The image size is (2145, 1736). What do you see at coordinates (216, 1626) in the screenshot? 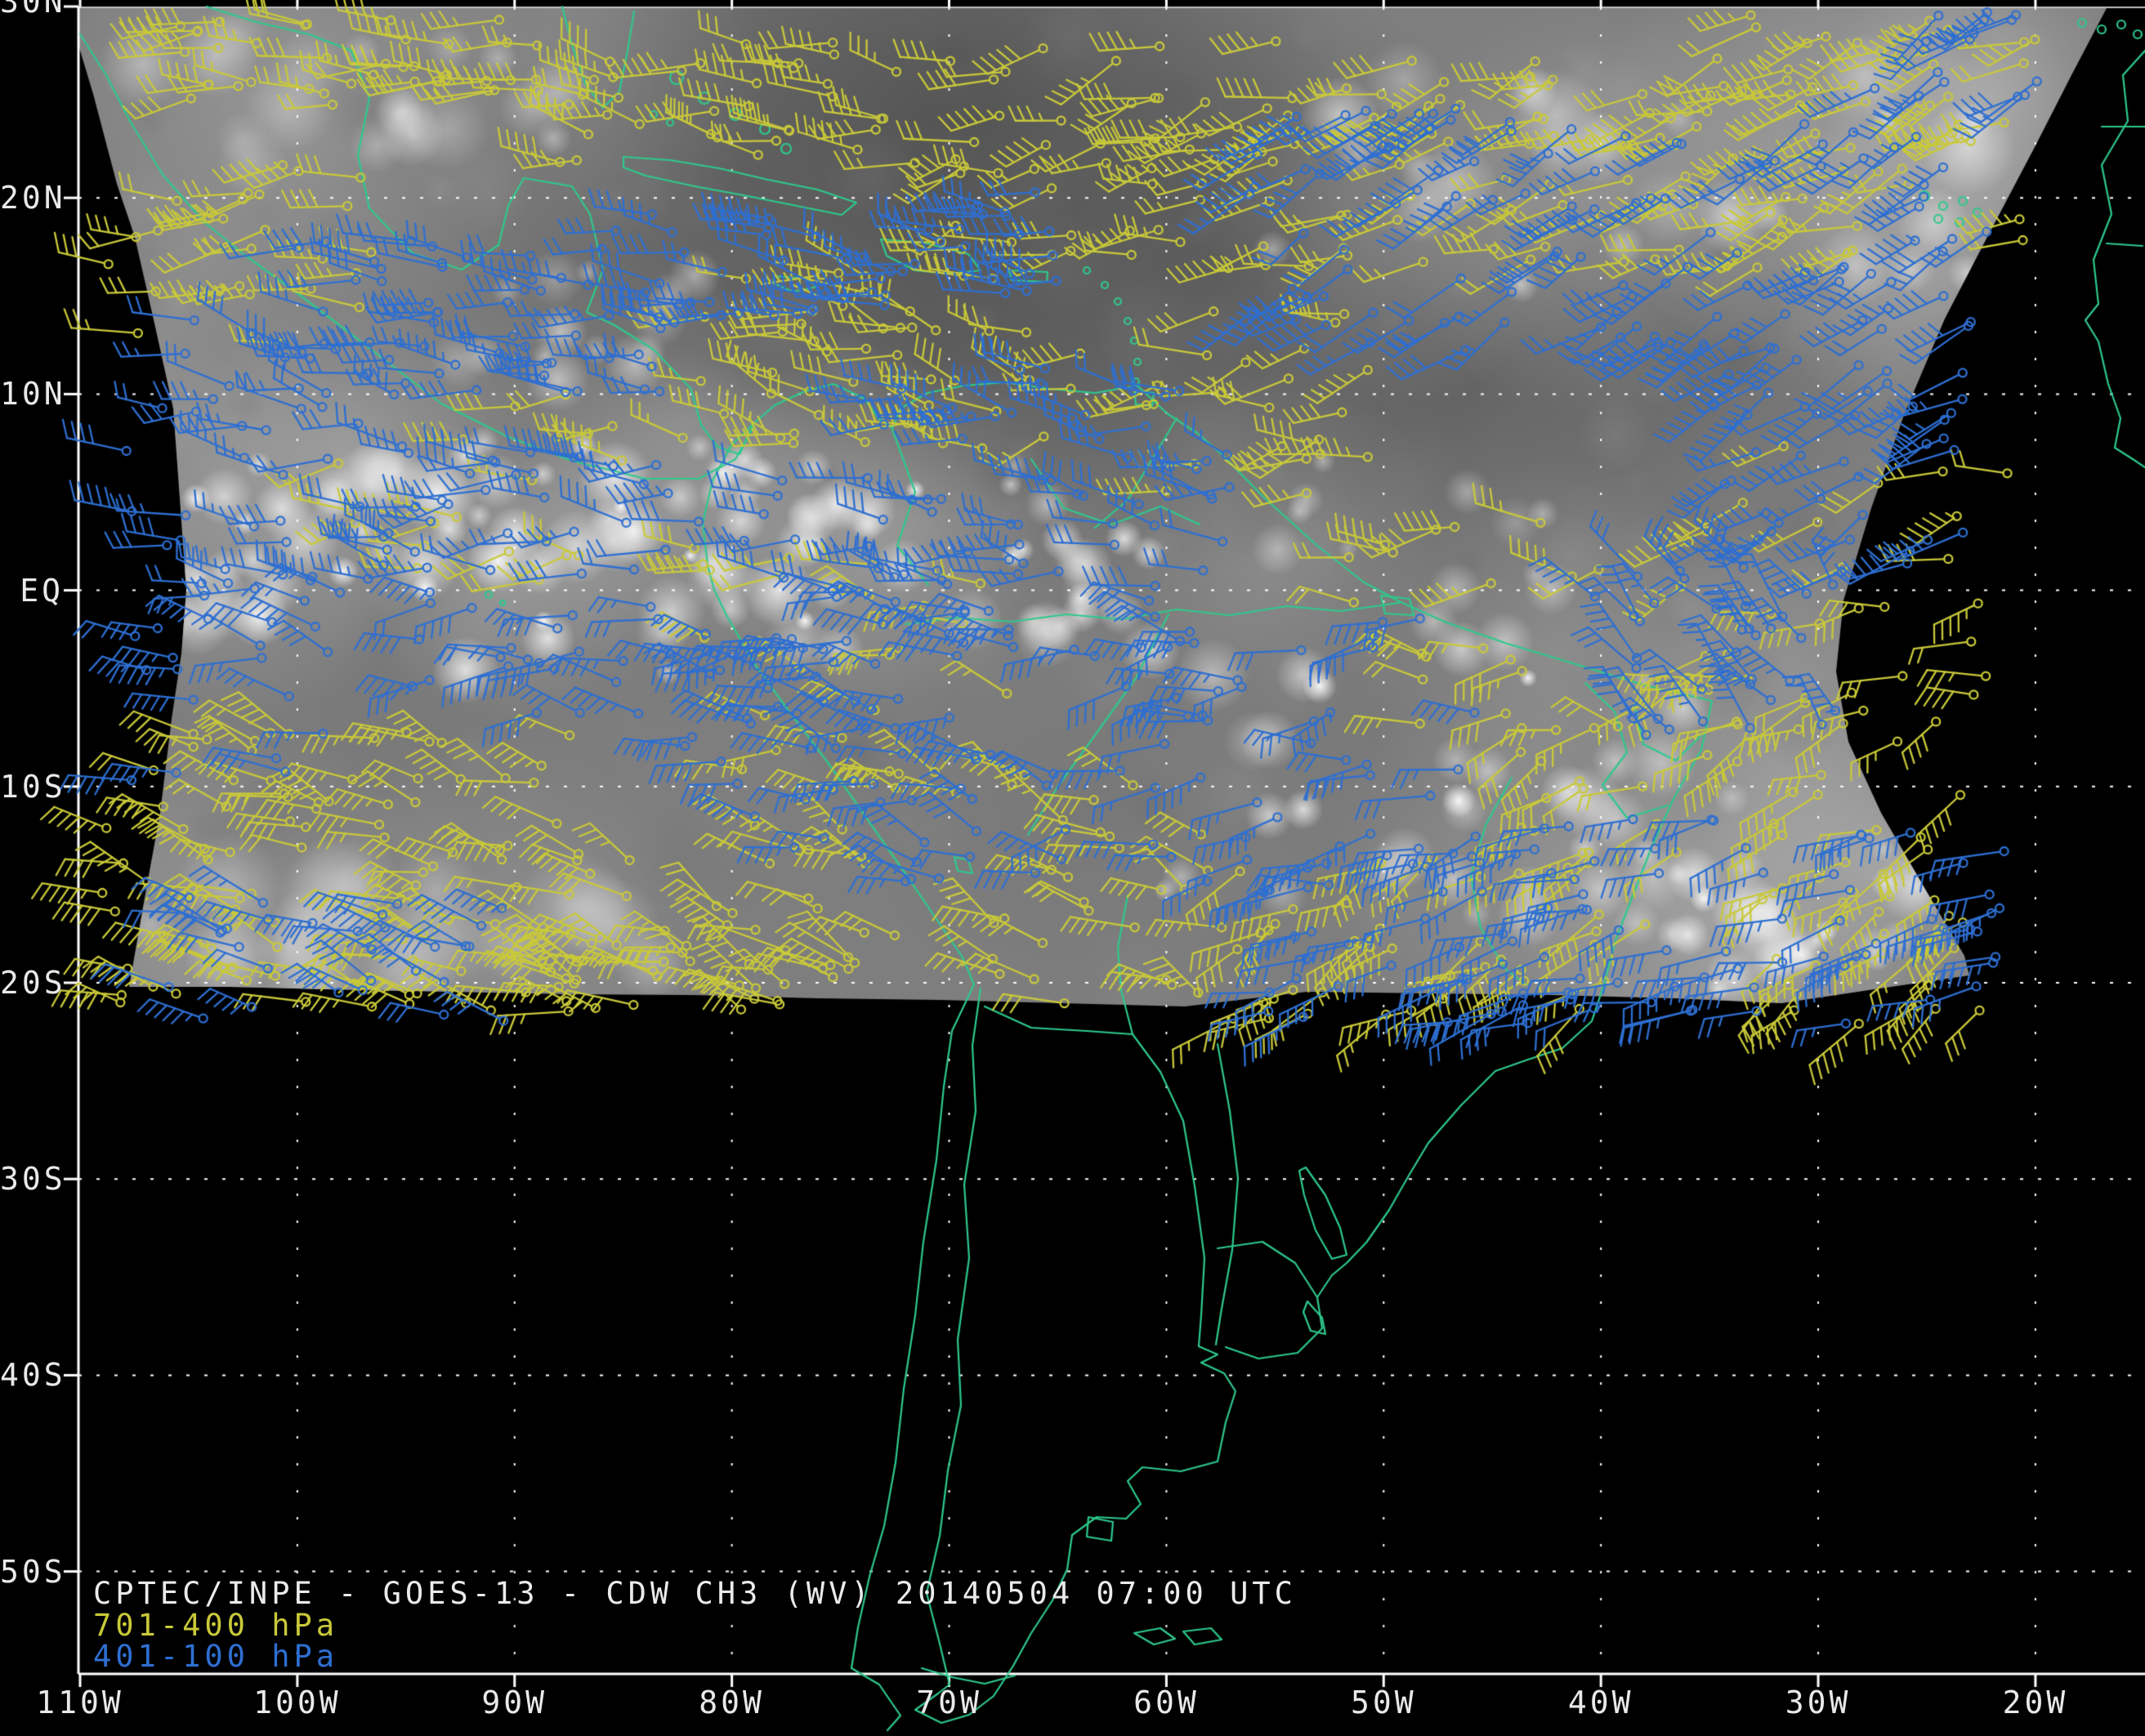
I see `legend-mid-level-label: 701-400 hPa` at bounding box center [216, 1626].